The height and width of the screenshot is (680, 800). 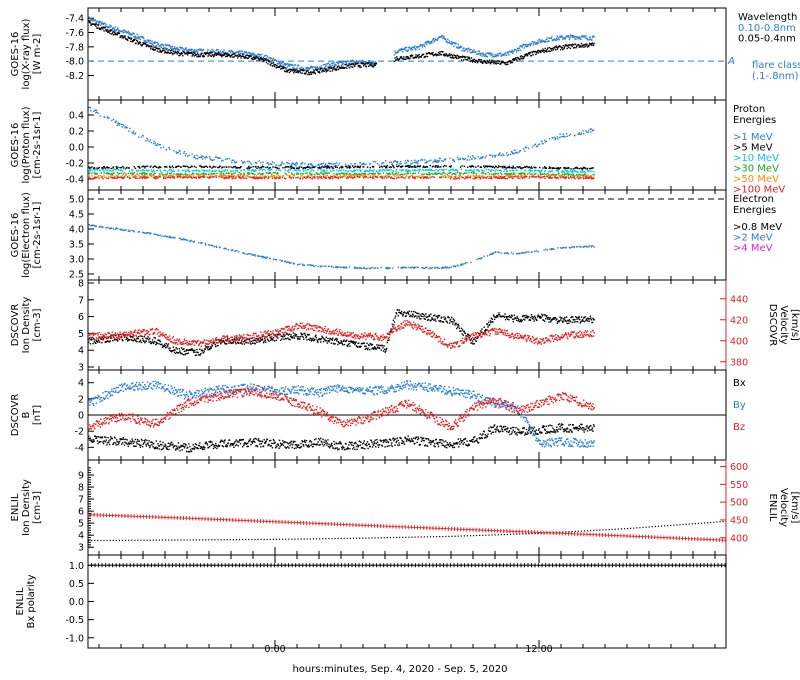 What do you see at coordinates (783, 324) in the screenshot?
I see `right-axis-label: Velocity` at bounding box center [783, 324].